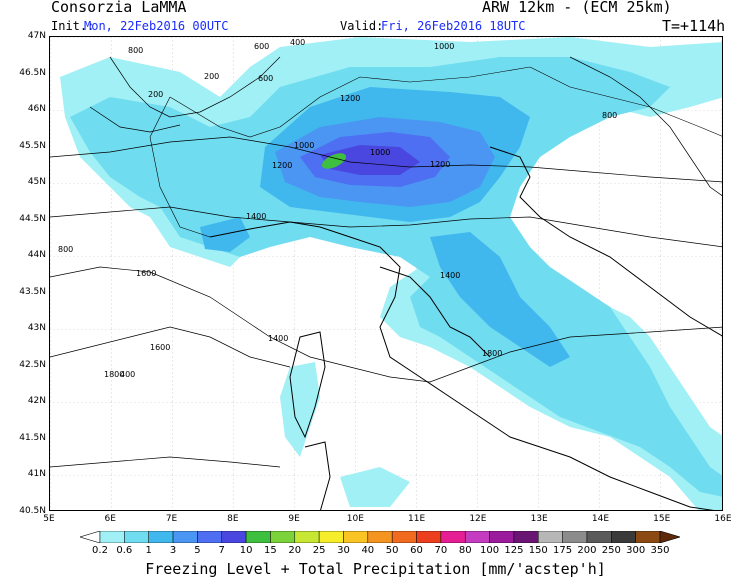 Image resolution: width=751 pixels, height=580 pixels. What do you see at coordinates (32, 218) in the screenshot?
I see `latitude-tick-label: 44.5N` at bounding box center [32, 218].